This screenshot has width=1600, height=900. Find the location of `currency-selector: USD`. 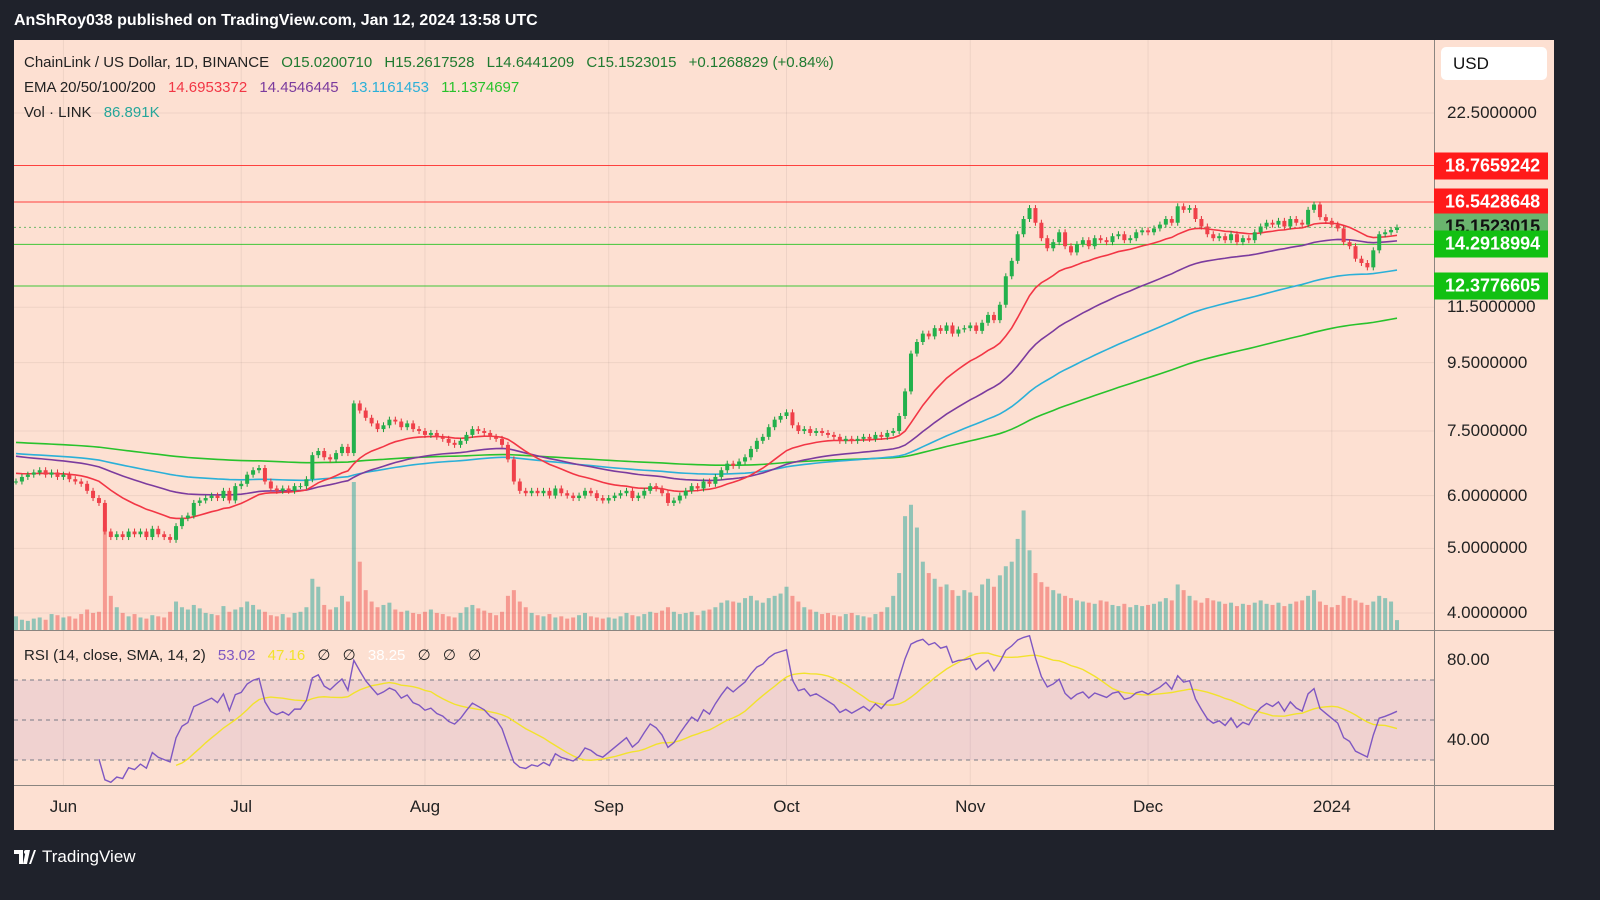

currency-selector: USD is located at coordinates (1494, 63).